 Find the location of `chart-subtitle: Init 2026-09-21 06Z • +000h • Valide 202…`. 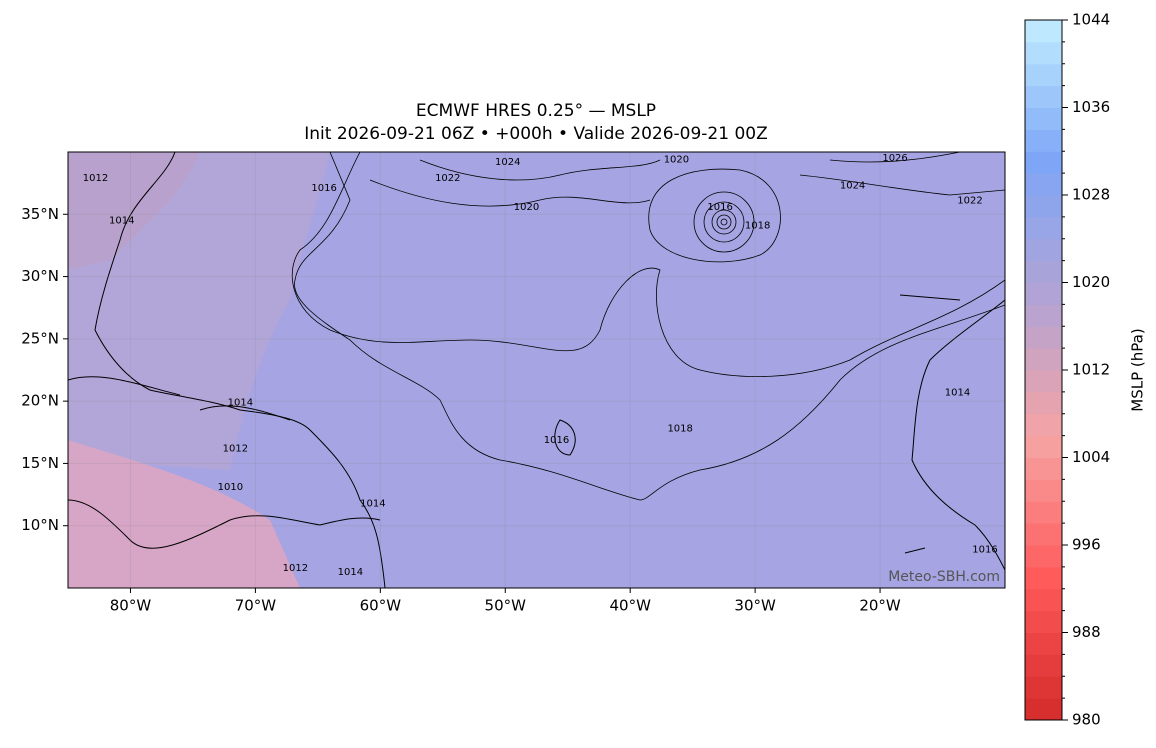

chart-subtitle: Init 2026-09-21 06Z • +000h • Valide 202… is located at coordinates (536, 134).